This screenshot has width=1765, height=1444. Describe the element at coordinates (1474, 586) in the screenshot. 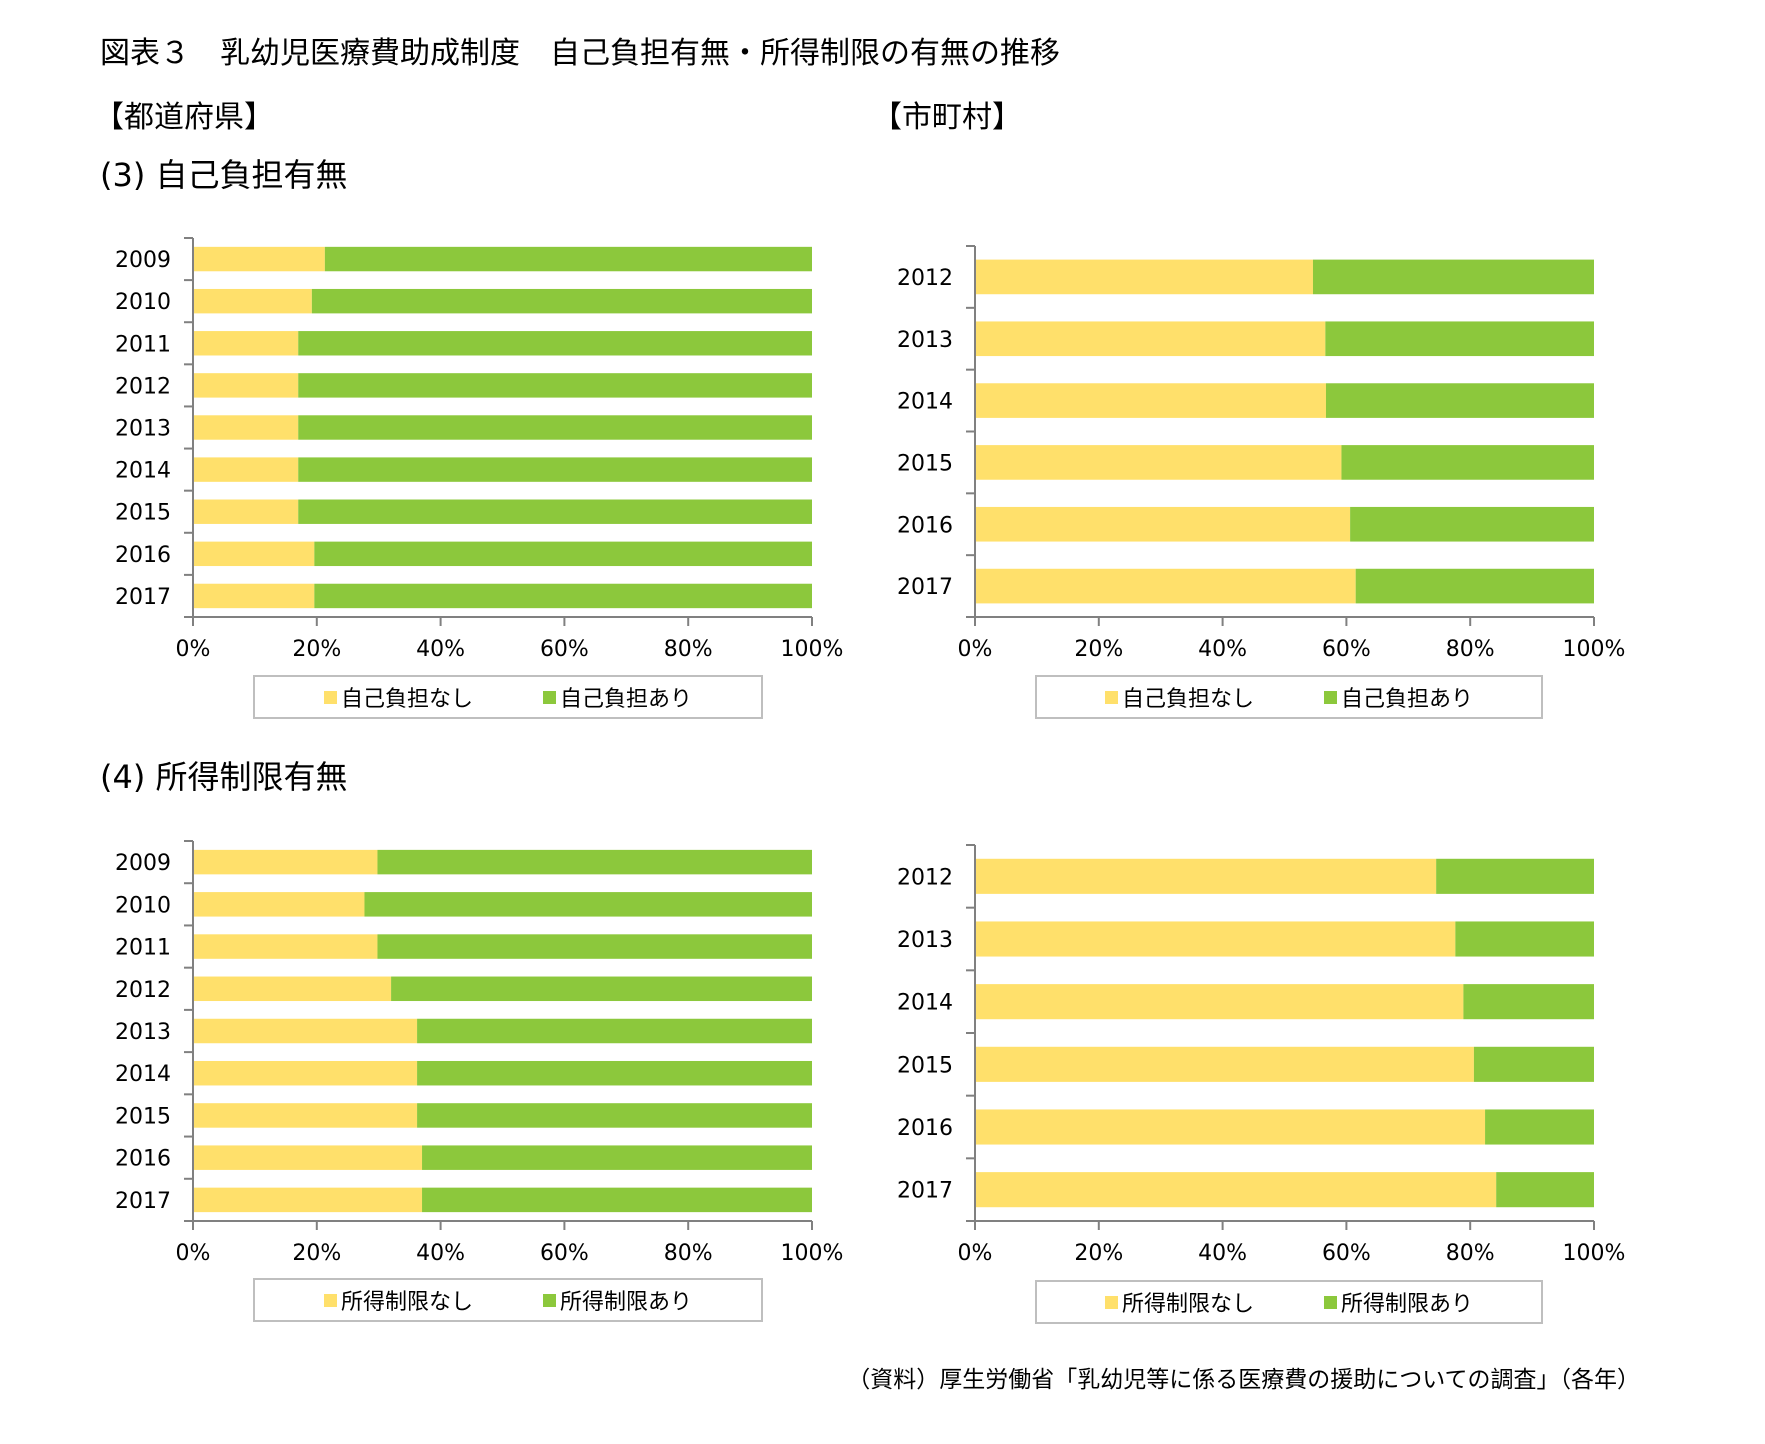

I see `bar-municipality-self-pay-2017-has` at that location.